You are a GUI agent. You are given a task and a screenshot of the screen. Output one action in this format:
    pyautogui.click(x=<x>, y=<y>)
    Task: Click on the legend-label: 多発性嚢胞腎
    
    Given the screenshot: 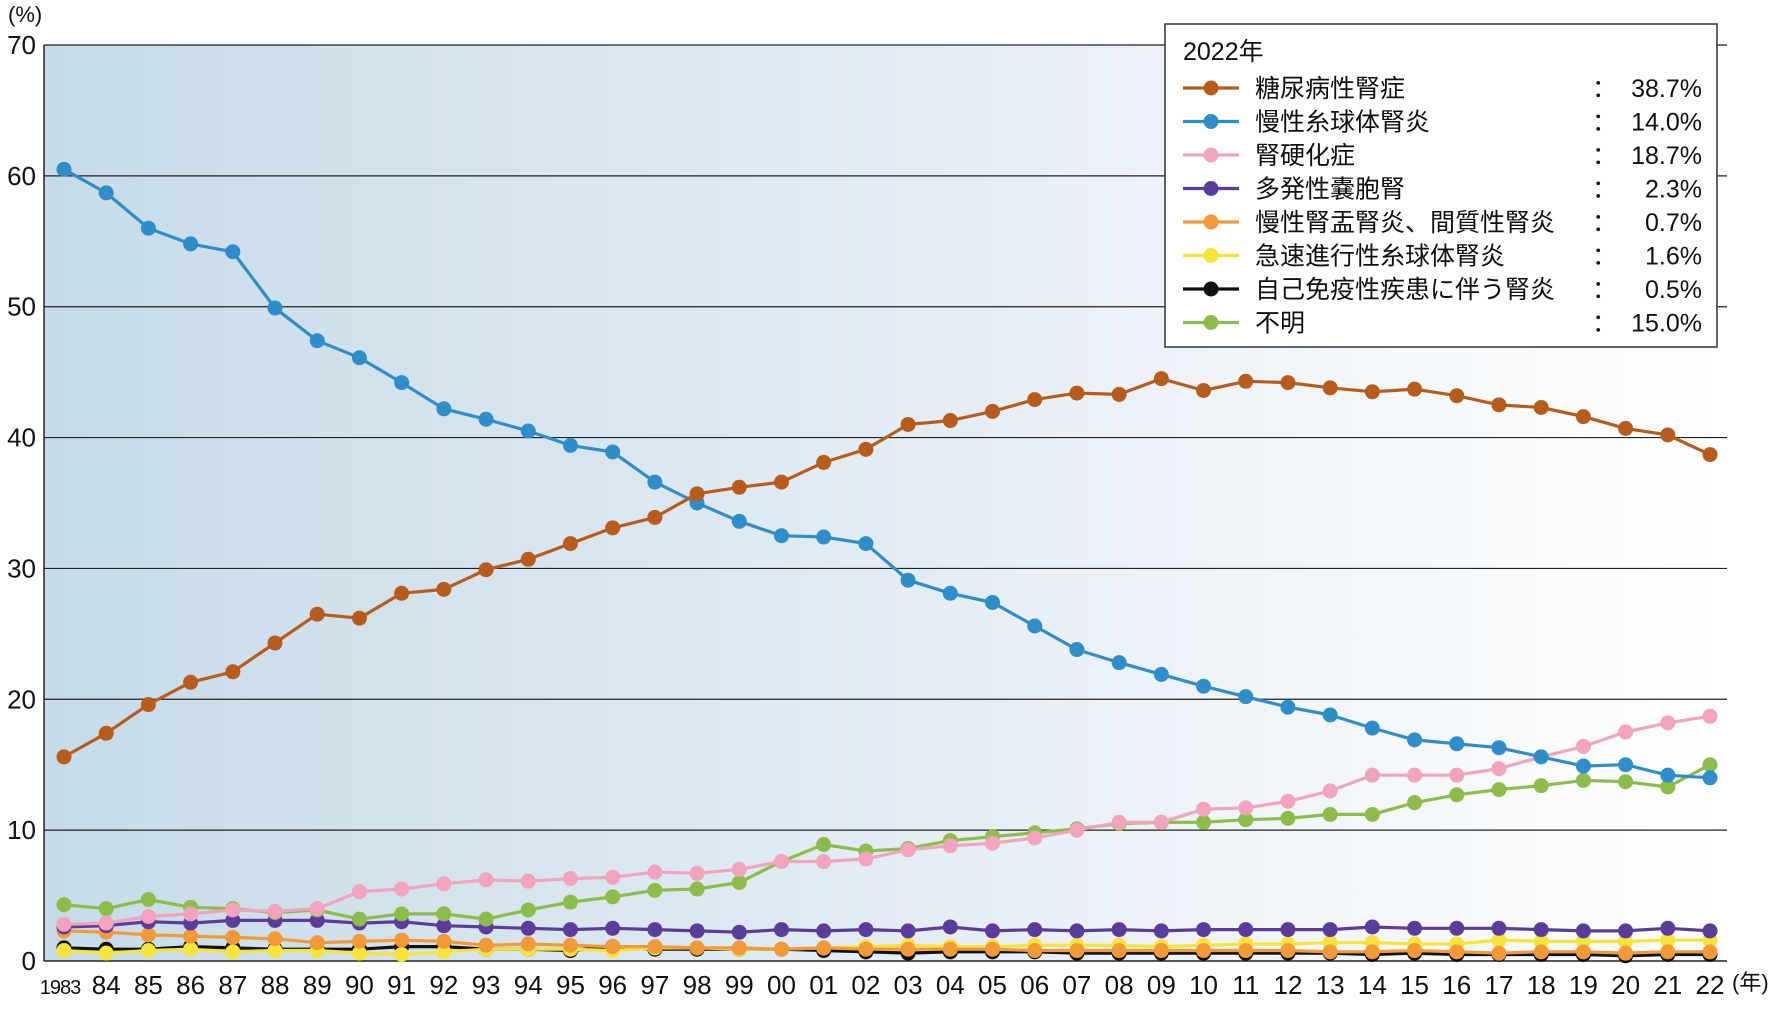 What is the action you would take?
    pyautogui.click(x=1330, y=190)
    